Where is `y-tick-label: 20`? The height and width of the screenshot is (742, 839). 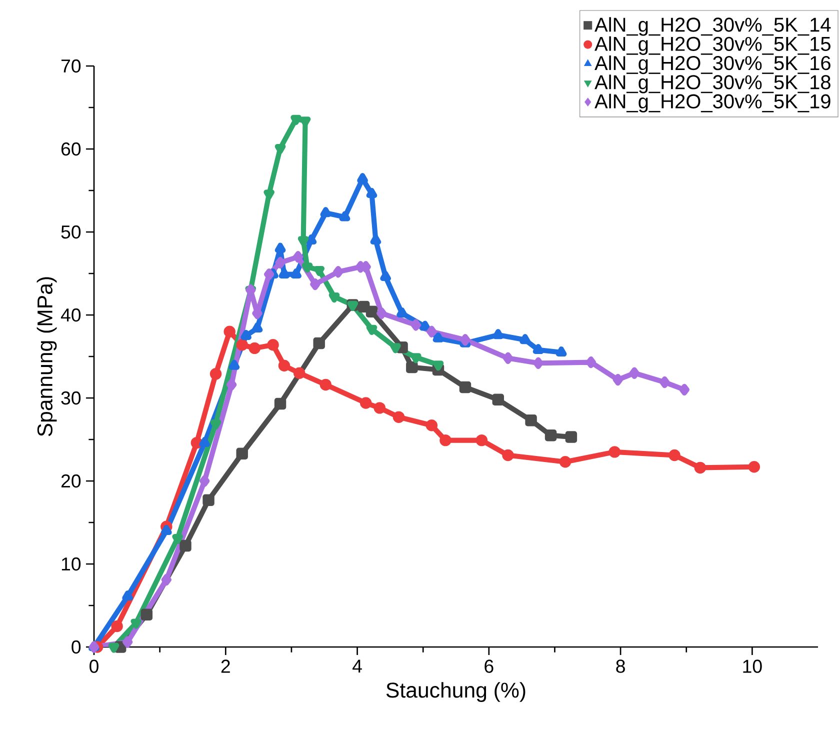
y-tick-label: 20 is located at coordinates (71, 481).